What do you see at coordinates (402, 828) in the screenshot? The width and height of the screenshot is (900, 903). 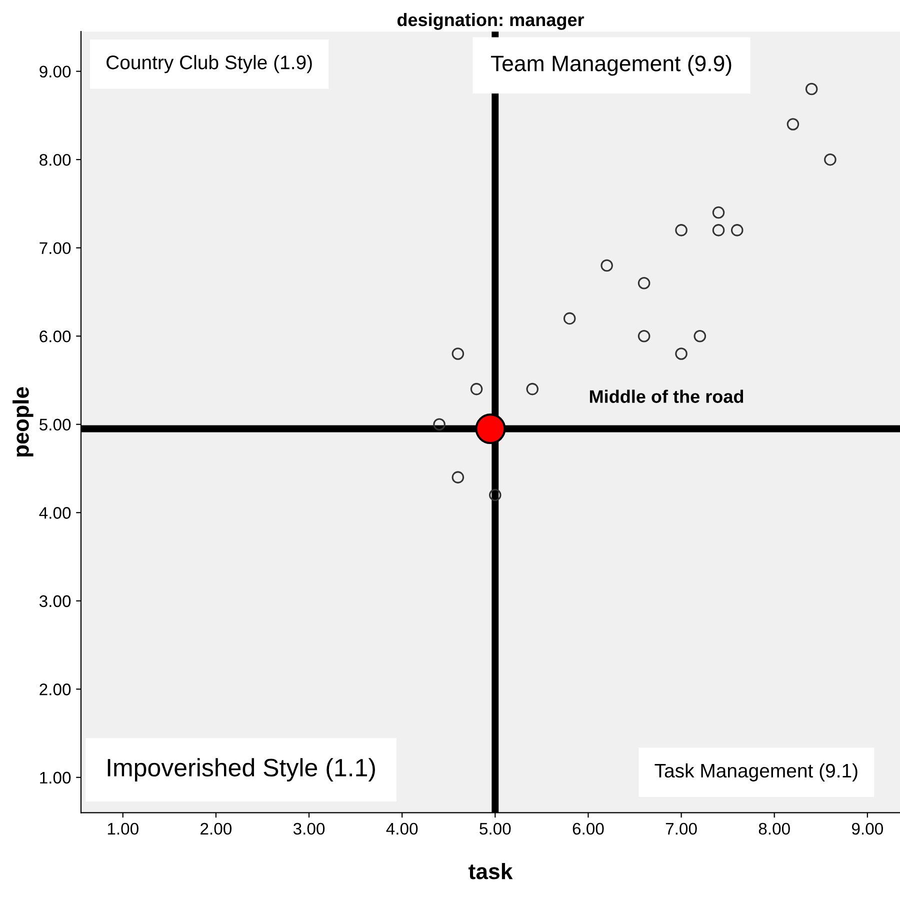 I see `x-tick-label: 4.00` at bounding box center [402, 828].